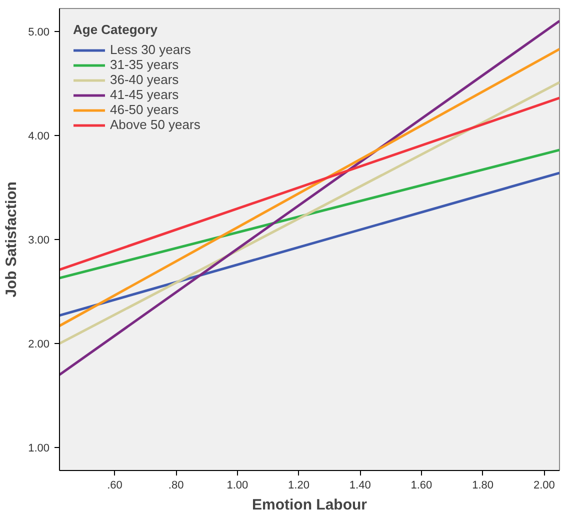 This screenshot has height=516, width=561. I want to click on y-tick-label: 5.00, so click(39, 32).